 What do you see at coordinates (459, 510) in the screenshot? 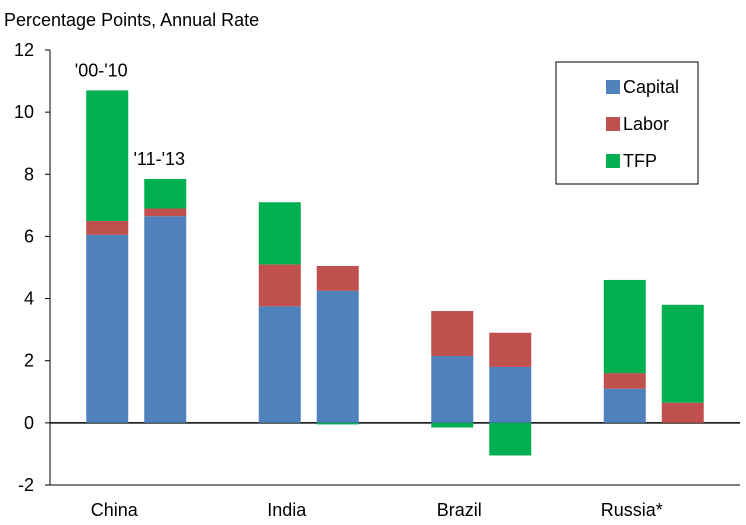
I see `x-category-label: Brazil` at bounding box center [459, 510].